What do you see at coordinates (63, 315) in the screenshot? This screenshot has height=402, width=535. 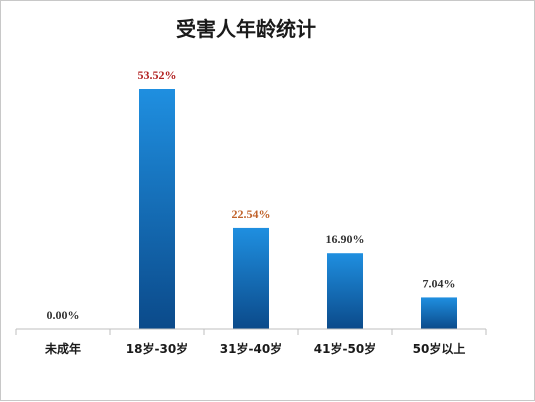 I see `data-label-0: 0.00%` at bounding box center [63, 315].